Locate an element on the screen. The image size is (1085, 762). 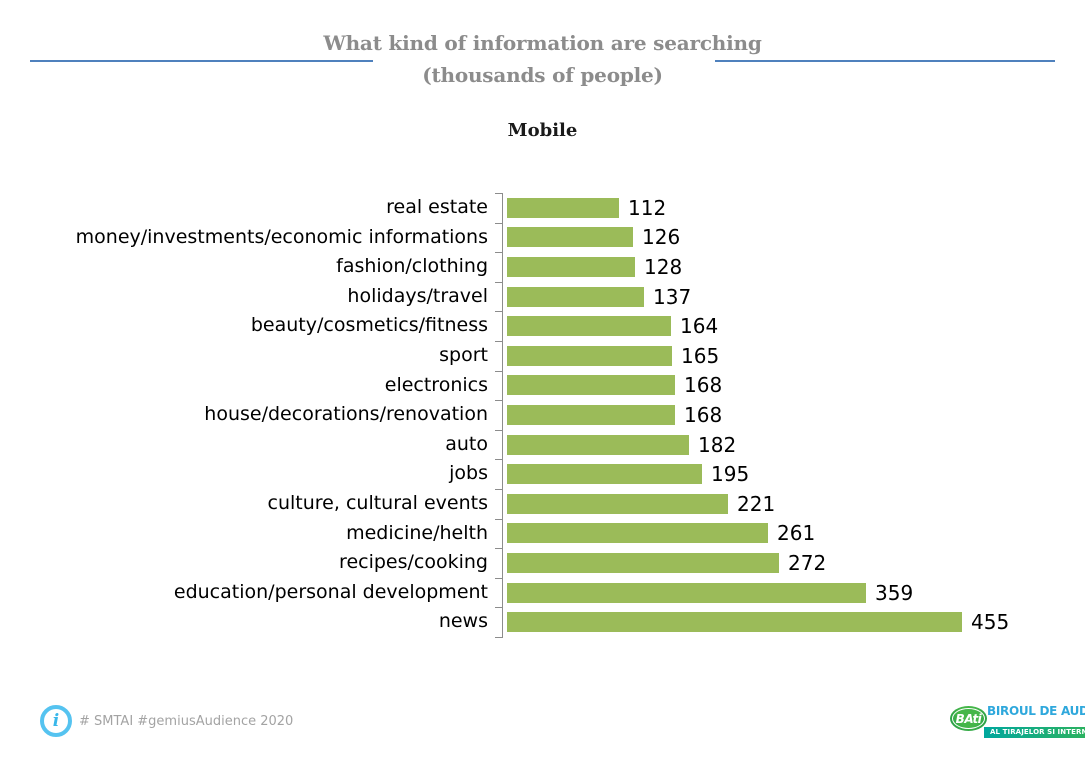
value-label: 182 is located at coordinates (717, 444).